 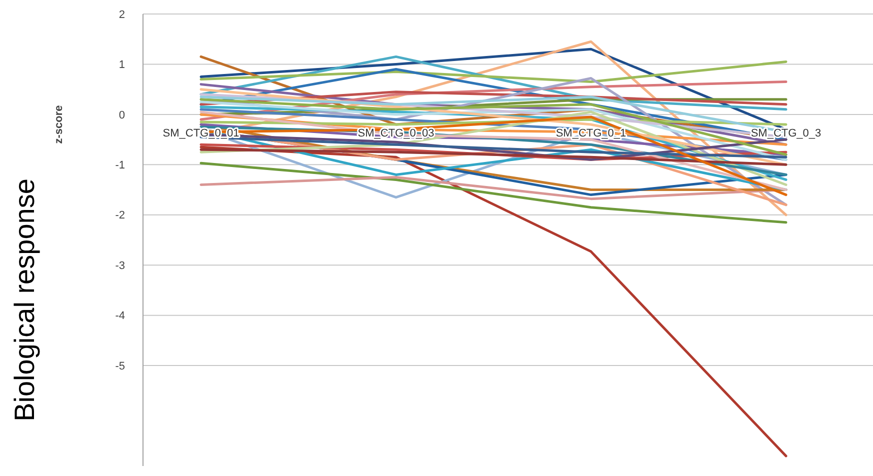 I want to click on y-tick-label: 2, so click(x=121, y=14).